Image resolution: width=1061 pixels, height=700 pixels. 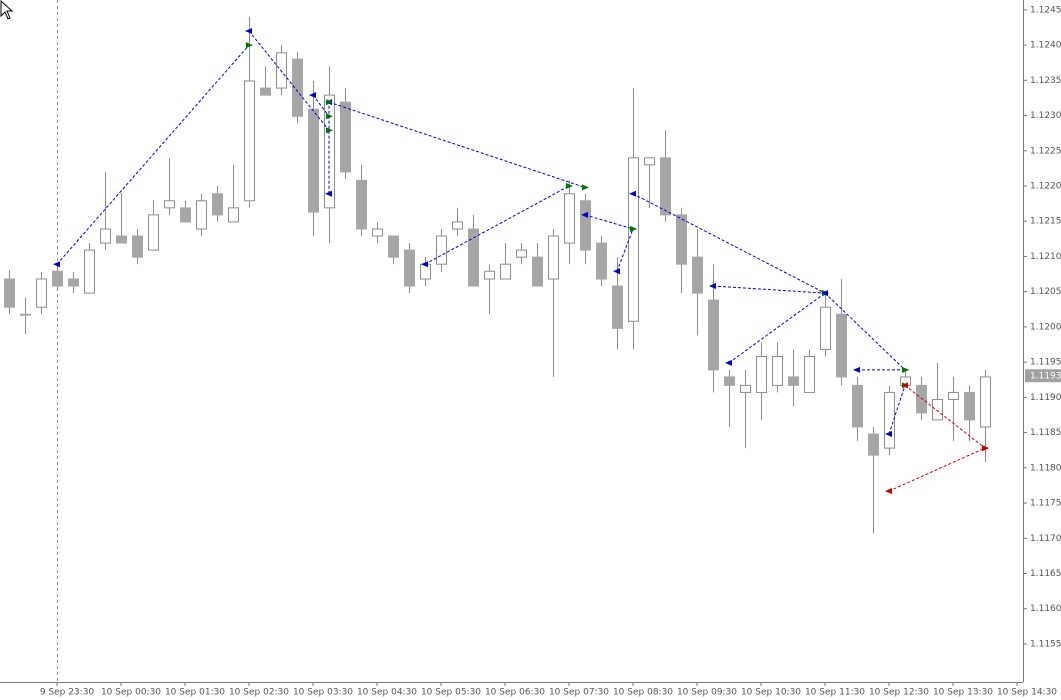 What do you see at coordinates (1045, 539) in the screenshot?
I see `y-tick-label: 1.1170` at bounding box center [1045, 539].